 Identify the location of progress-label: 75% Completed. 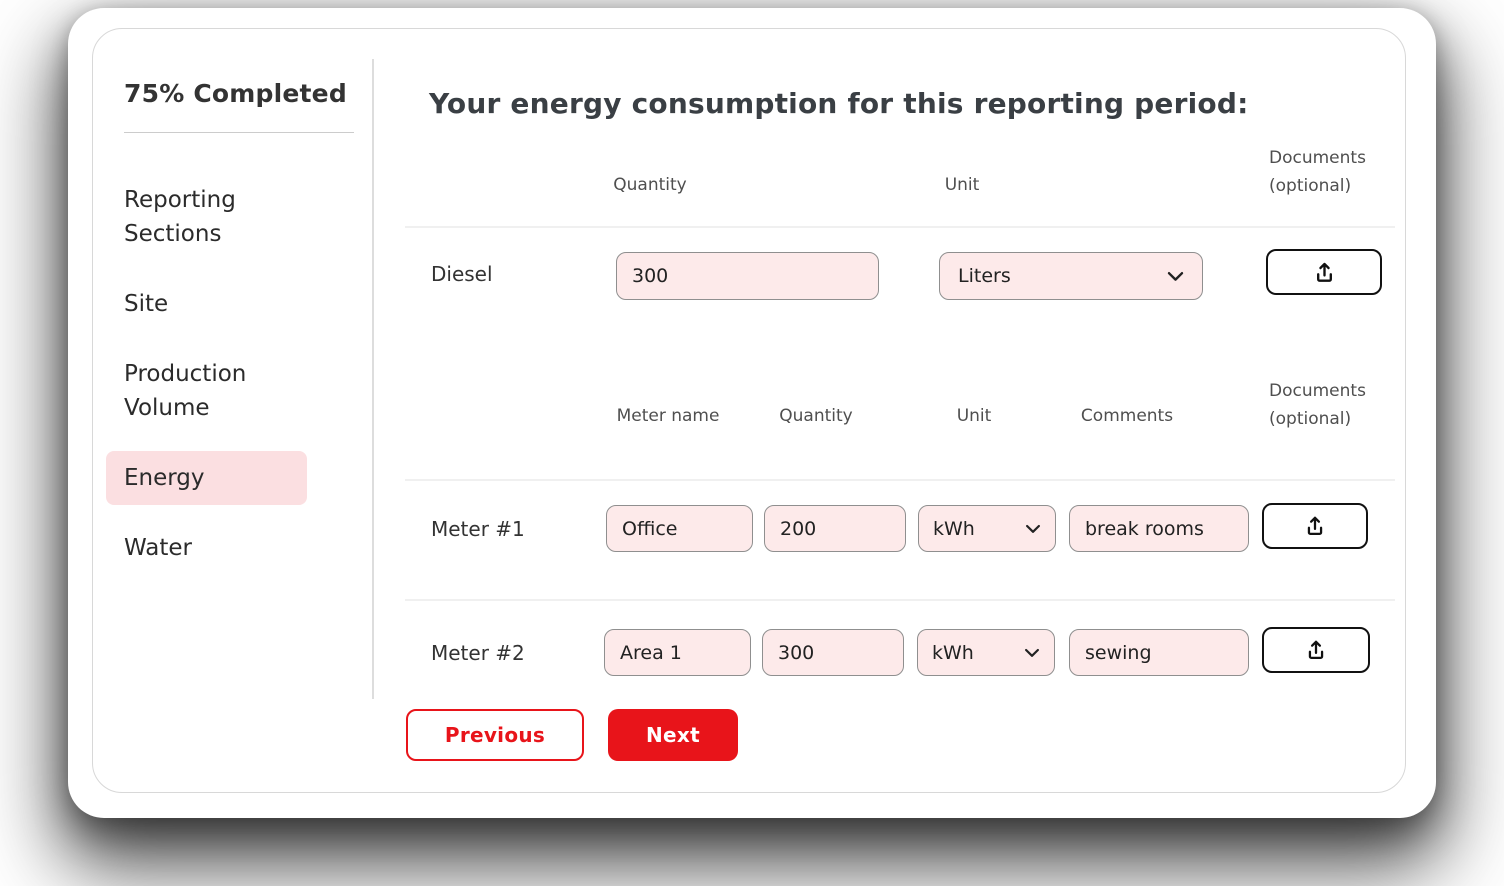
(235, 93).